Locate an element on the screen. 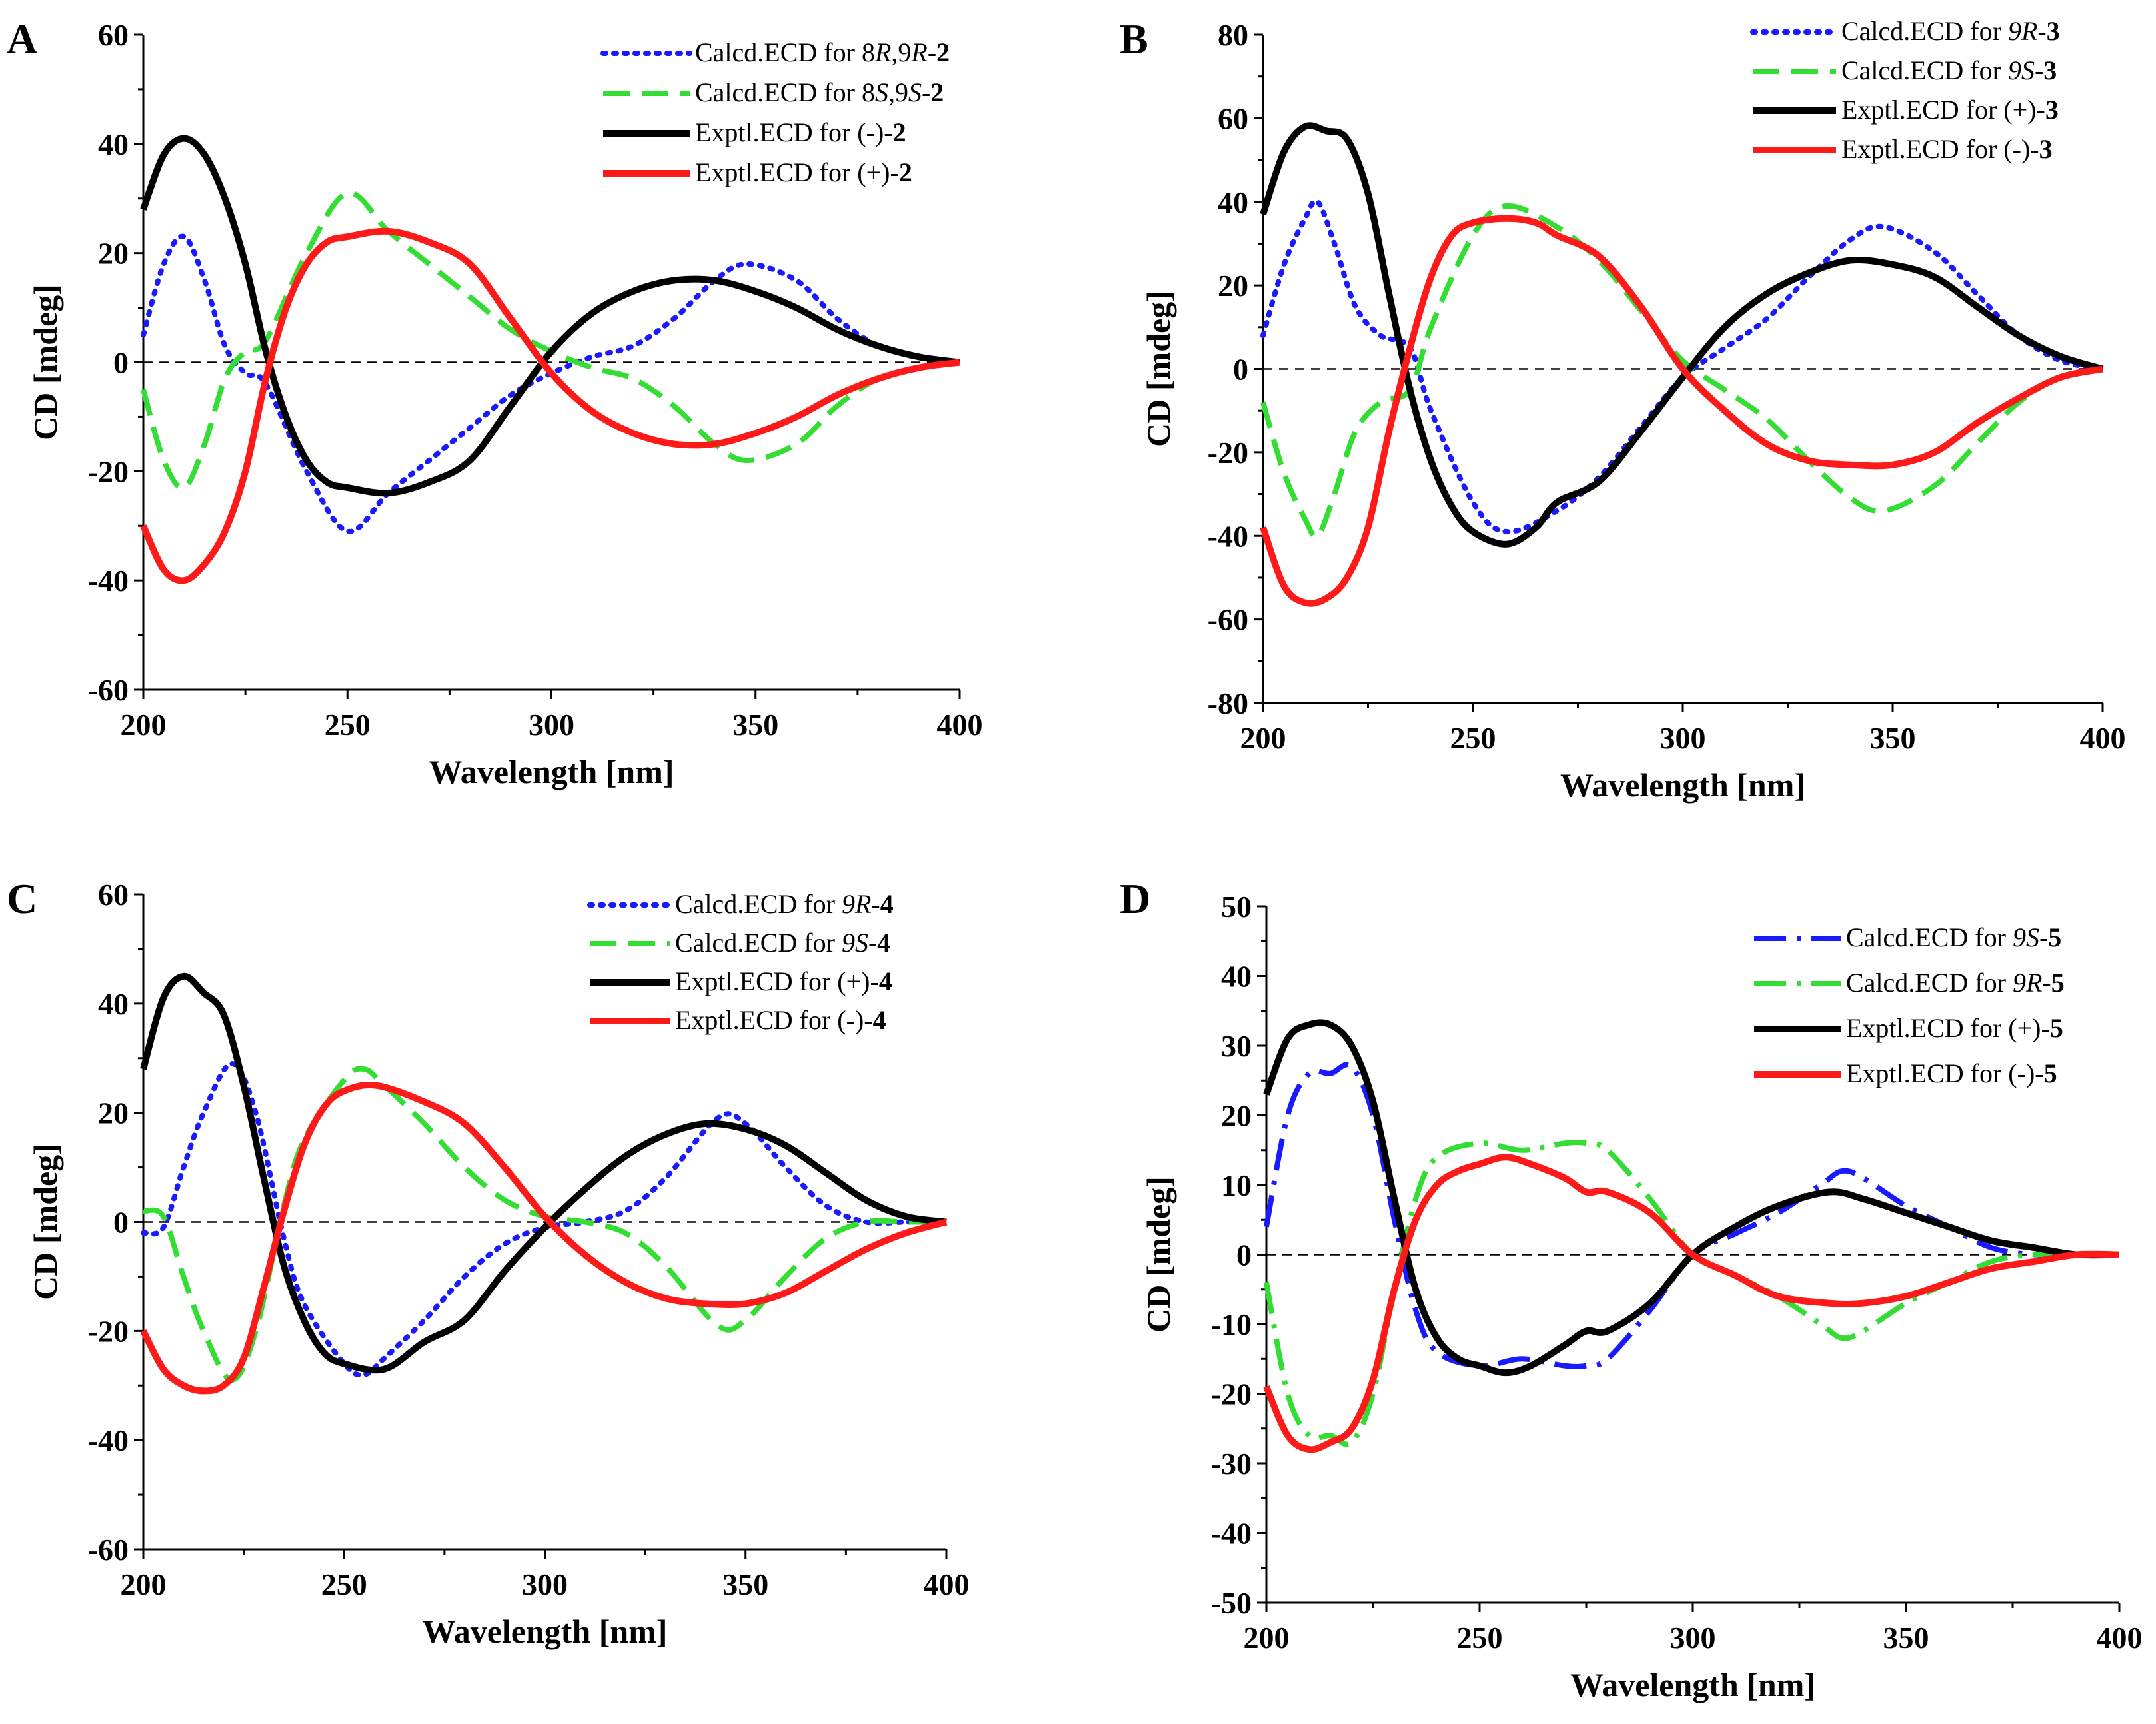 The width and height of the screenshot is (2156, 1724). y-tick-label: 30 is located at coordinates (1236, 1046).